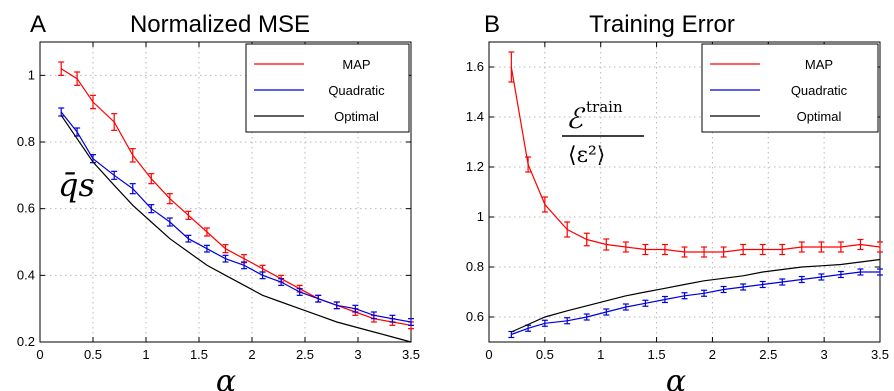  Describe the element at coordinates (657, 354) in the screenshot. I see `panel-b-xtick-label-3: 1.5` at that location.